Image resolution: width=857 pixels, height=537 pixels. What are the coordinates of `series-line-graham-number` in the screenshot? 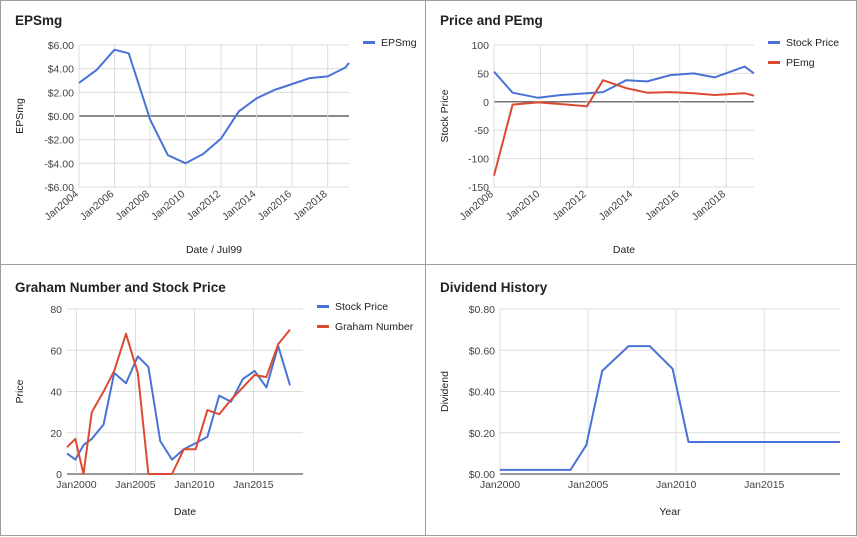 It's located at (178, 401).